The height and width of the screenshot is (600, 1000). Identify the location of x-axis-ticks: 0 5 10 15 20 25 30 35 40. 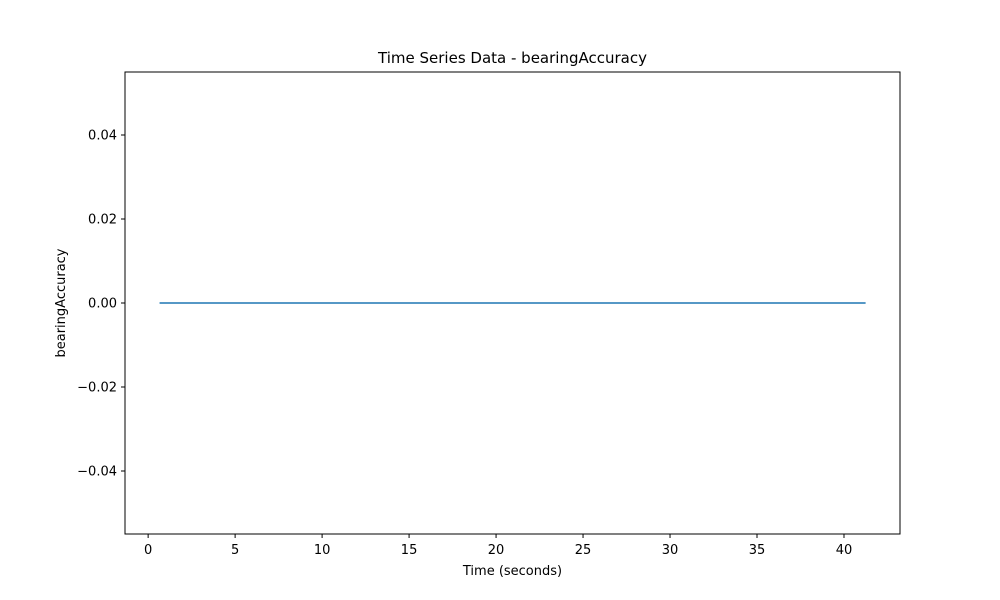
(498, 546).